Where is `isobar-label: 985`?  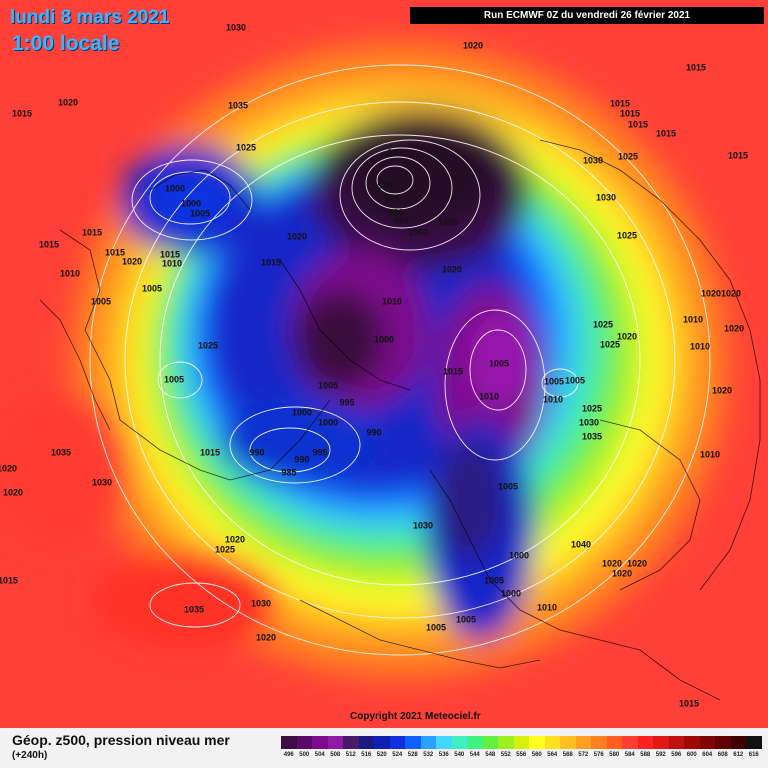
isobar-label: 985 is located at coordinates (289, 472).